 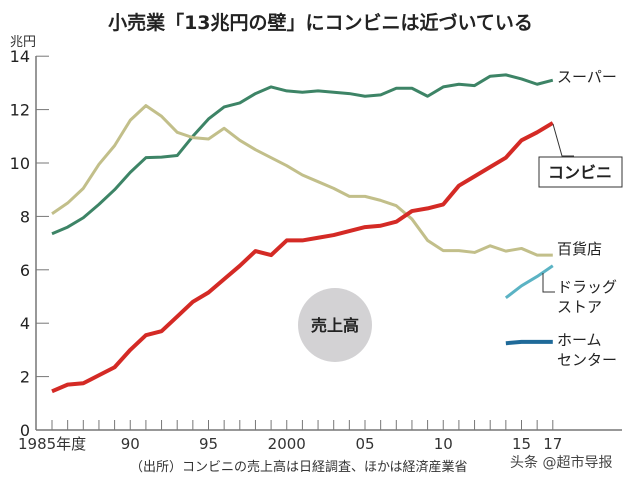 I want to click on watermark: 头条 @超市导报, so click(x=561, y=463).